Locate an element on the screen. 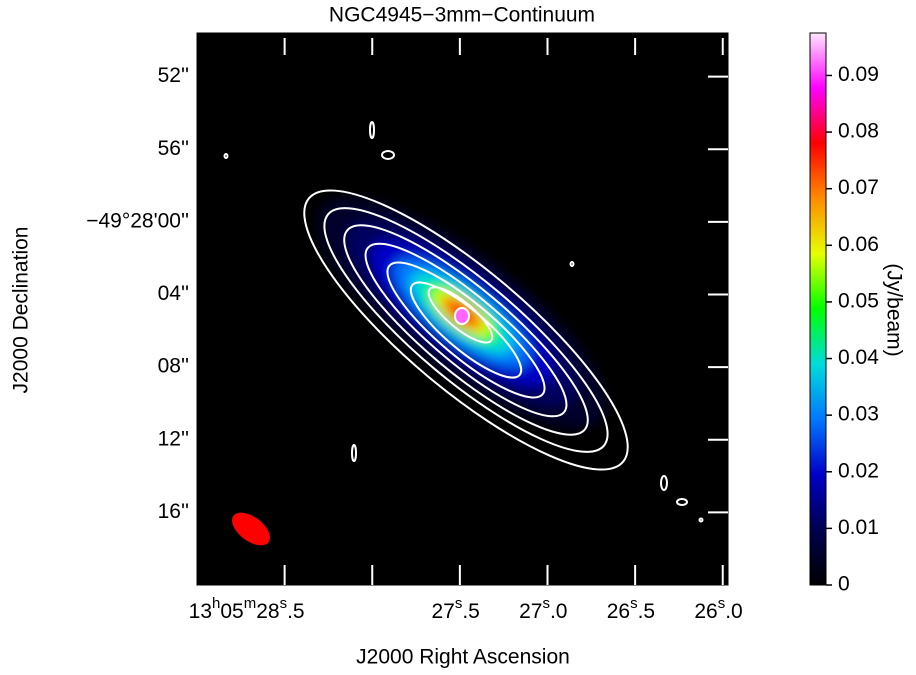  colorbar-tick-label: 0 is located at coordinates (844, 584).